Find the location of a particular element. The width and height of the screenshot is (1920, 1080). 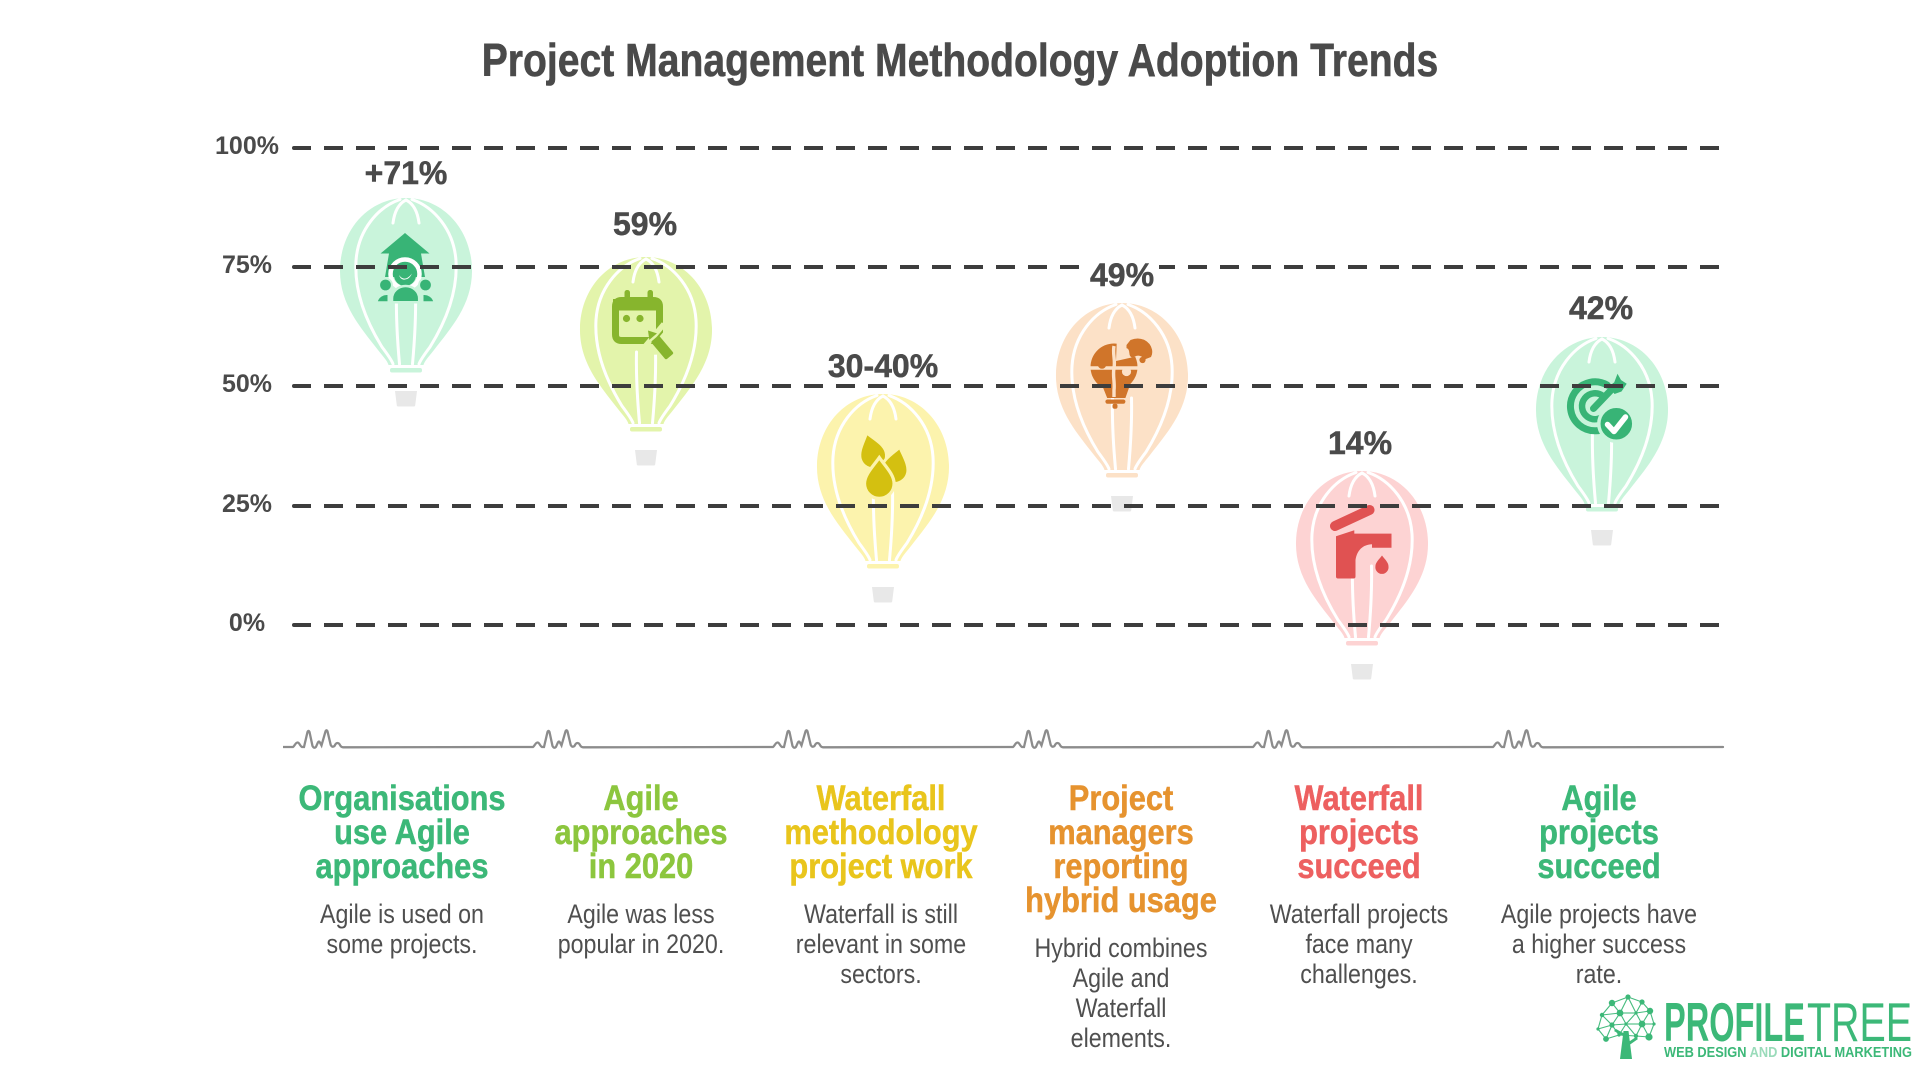

svg-text: PROFILE is located at coordinates (1734, 1022).